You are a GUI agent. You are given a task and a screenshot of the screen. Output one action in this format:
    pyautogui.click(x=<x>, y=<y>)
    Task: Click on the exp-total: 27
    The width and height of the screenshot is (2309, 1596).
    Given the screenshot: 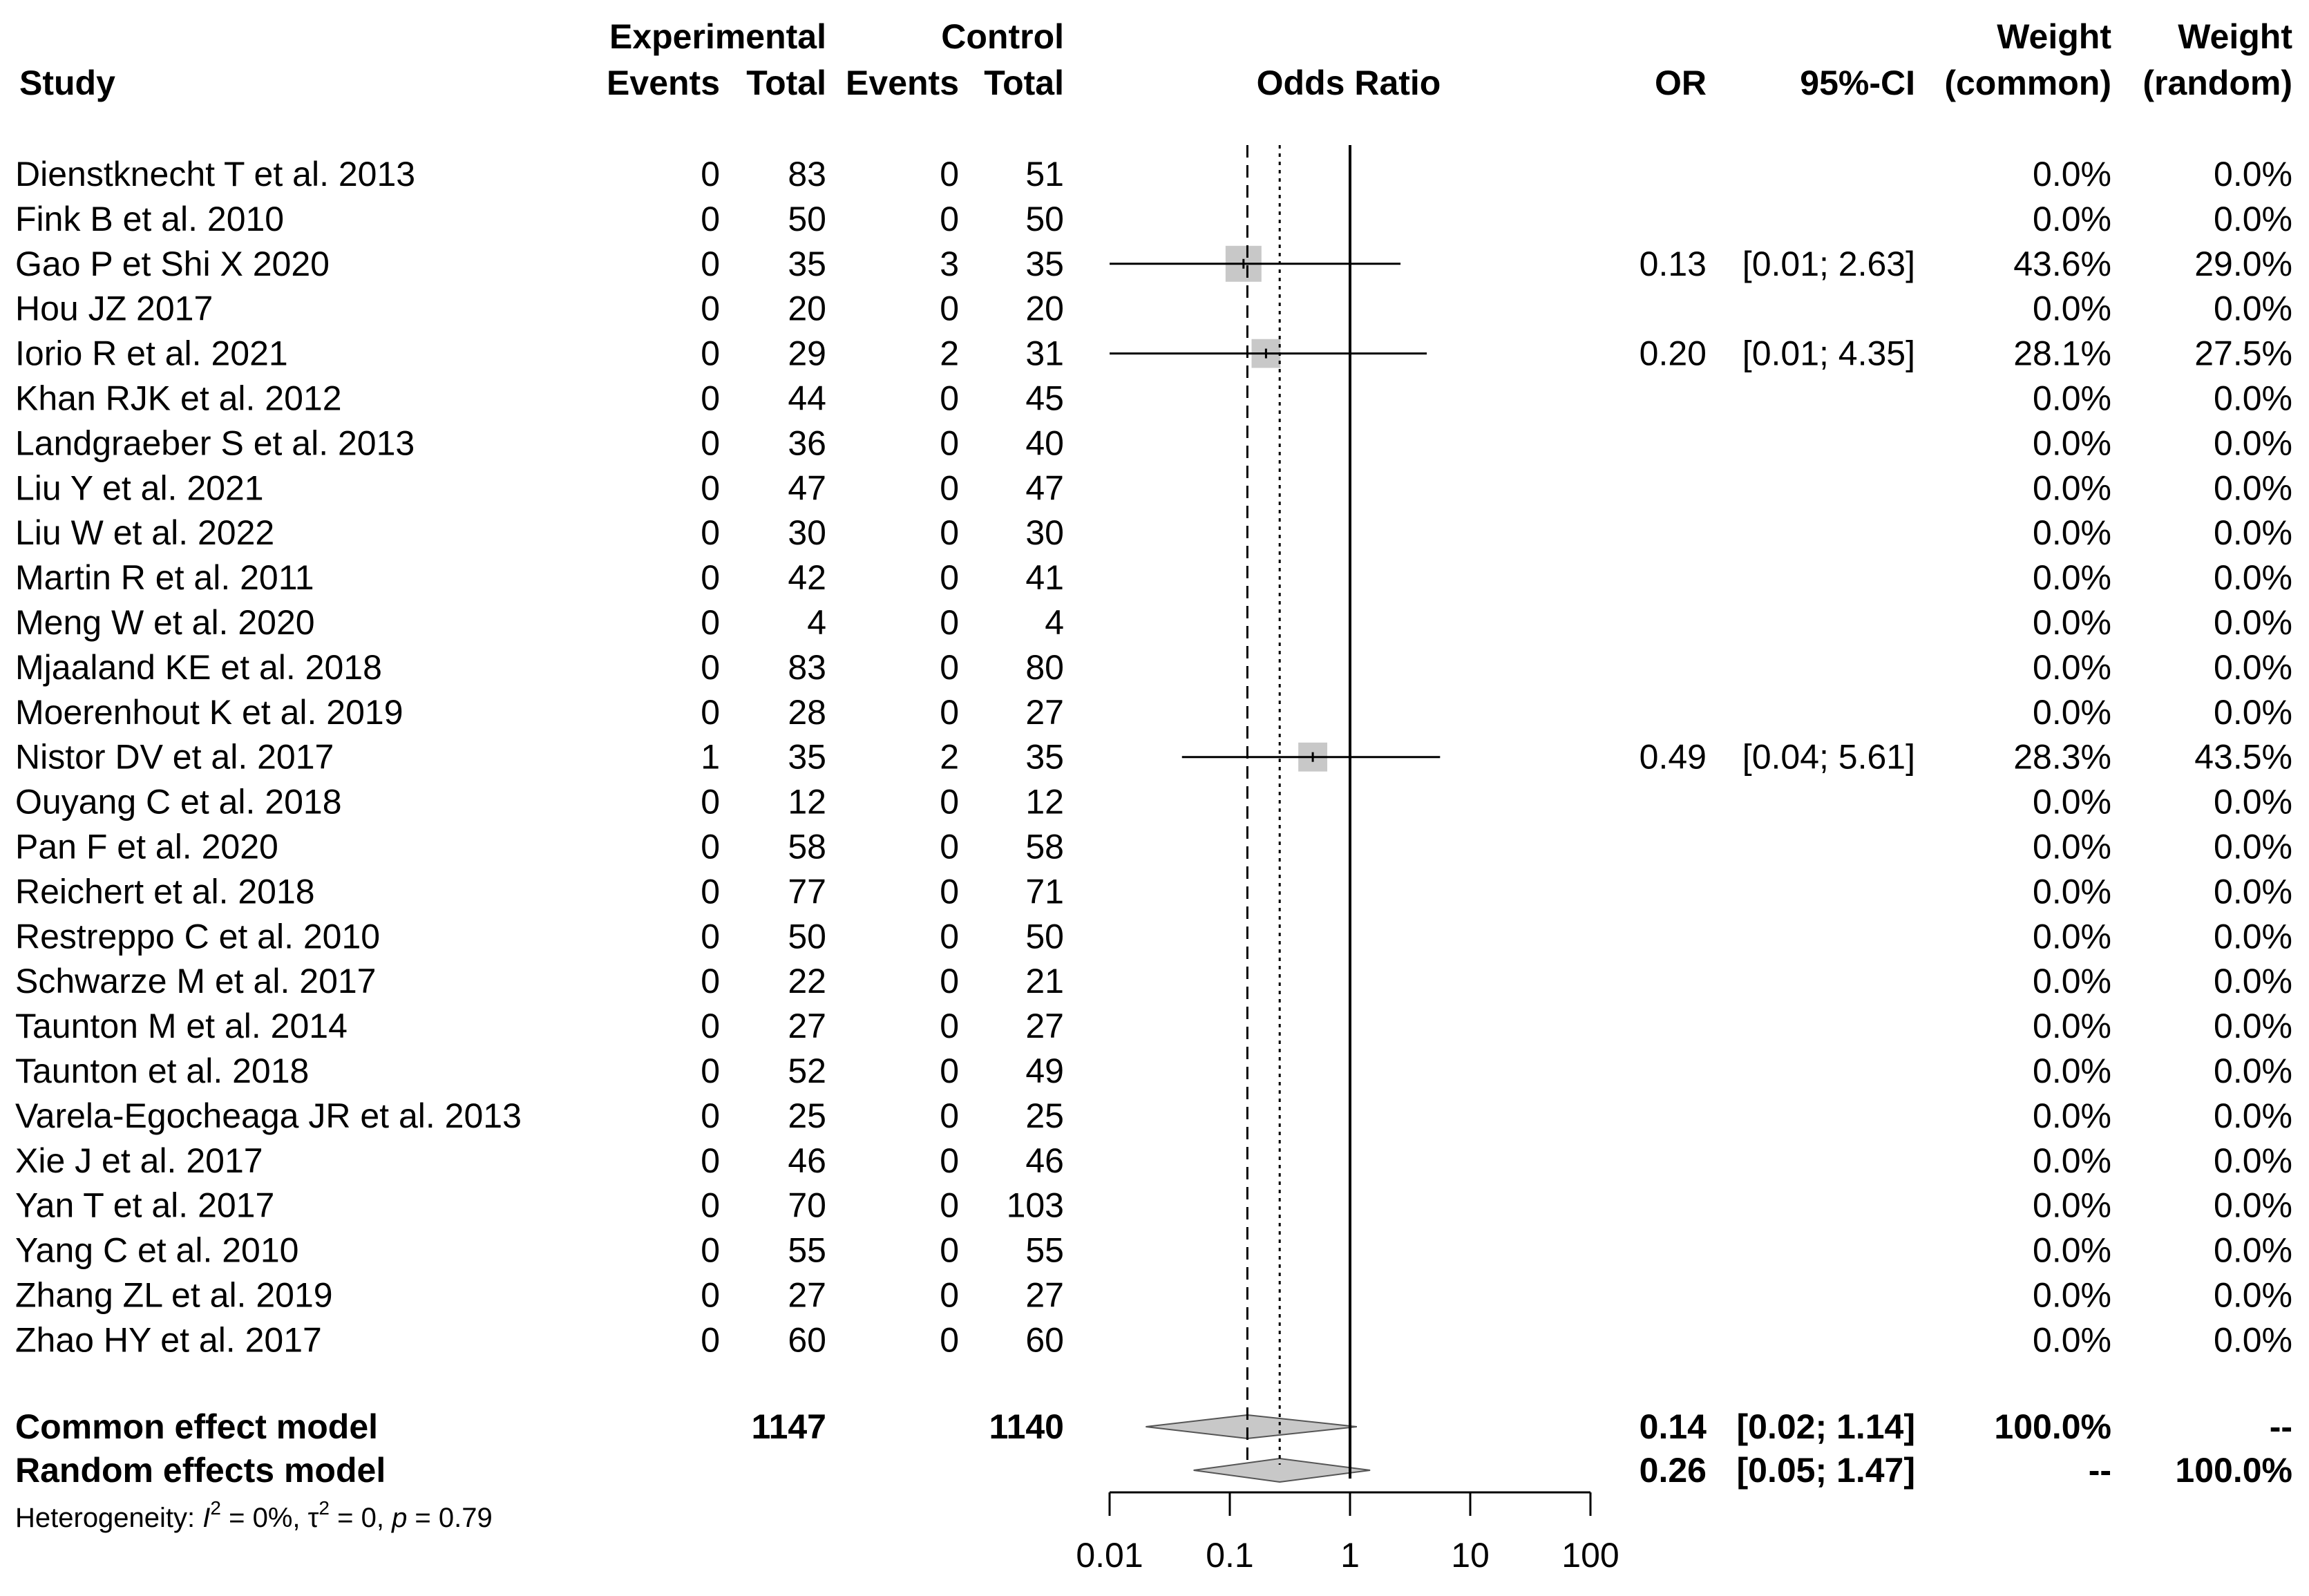 What is the action you would take?
    pyautogui.click(x=807, y=1026)
    